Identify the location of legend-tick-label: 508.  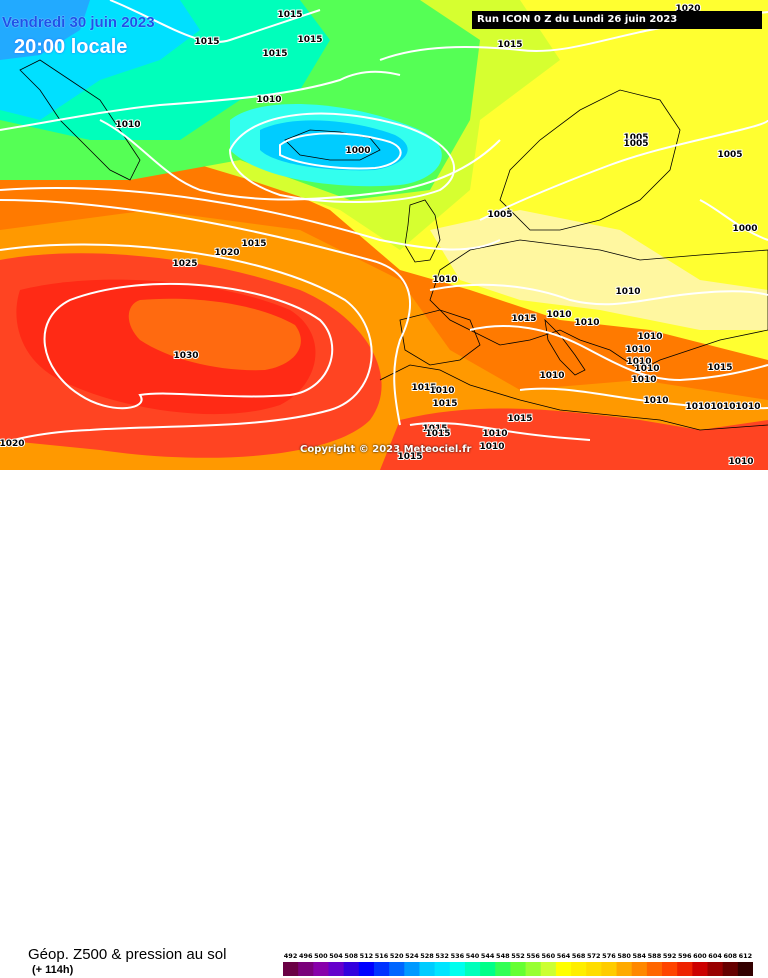
(351, 956).